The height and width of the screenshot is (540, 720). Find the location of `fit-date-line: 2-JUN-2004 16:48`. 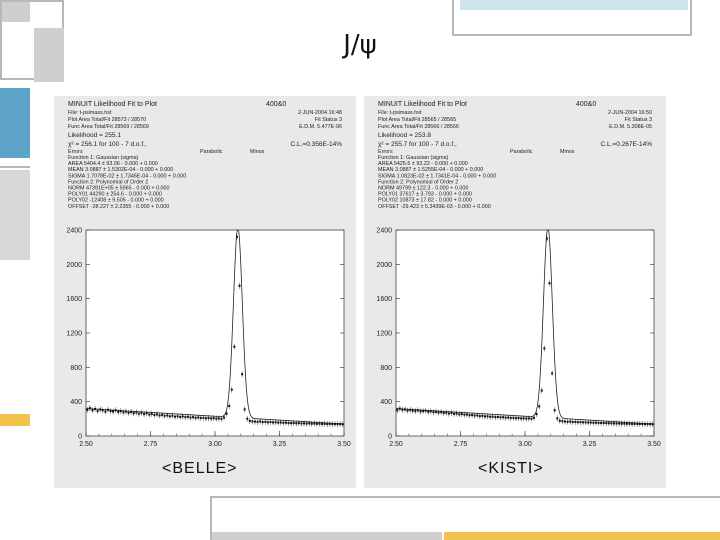

fit-date-line: 2-JUN-2004 16:48 is located at coordinates (320, 113).